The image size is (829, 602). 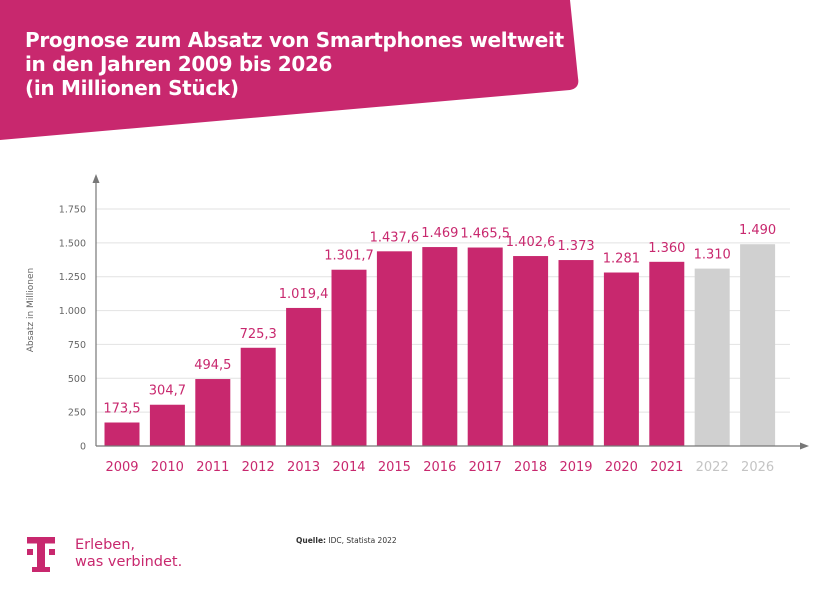 What do you see at coordinates (72, 277) in the screenshot?
I see `y-tick-label: 1.250` at bounding box center [72, 277].